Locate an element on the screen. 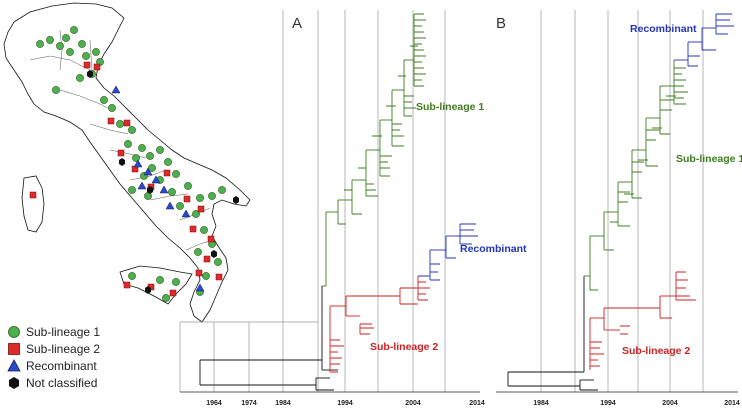  legend-square-icon is located at coordinates (14, 349).